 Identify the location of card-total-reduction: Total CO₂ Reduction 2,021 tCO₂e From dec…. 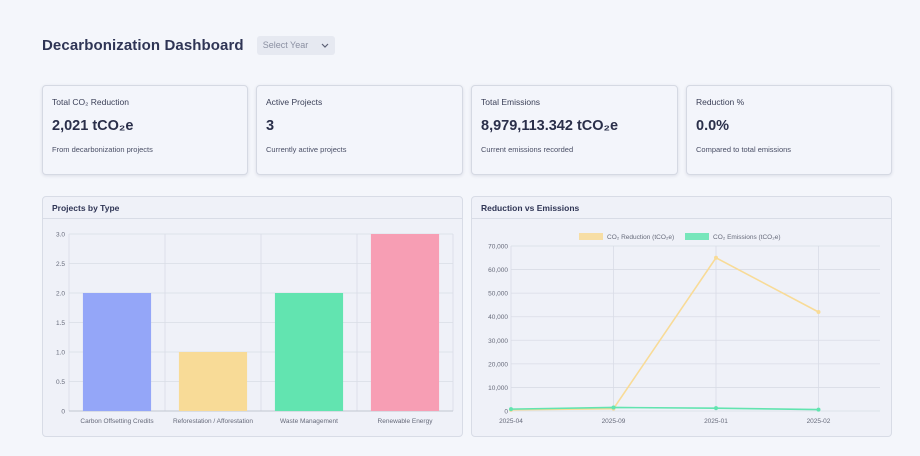
(145, 130).